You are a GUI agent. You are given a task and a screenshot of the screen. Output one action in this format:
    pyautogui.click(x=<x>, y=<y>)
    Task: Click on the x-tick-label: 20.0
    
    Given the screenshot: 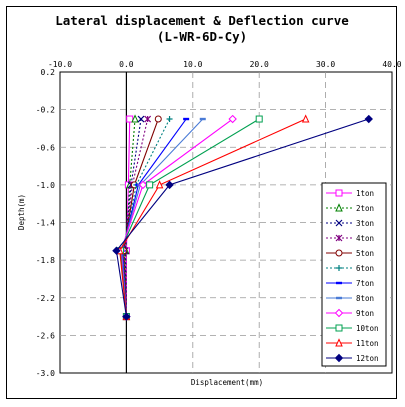 What is the action you would take?
    pyautogui.click(x=259, y=64)
    